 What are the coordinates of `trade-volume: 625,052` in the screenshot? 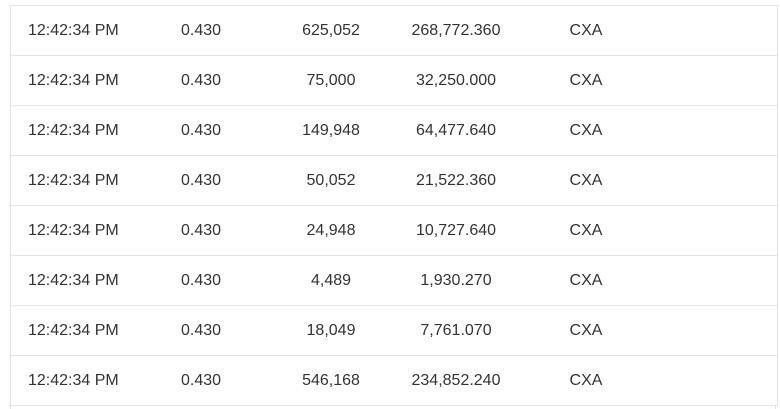 It's located at (331, 30).